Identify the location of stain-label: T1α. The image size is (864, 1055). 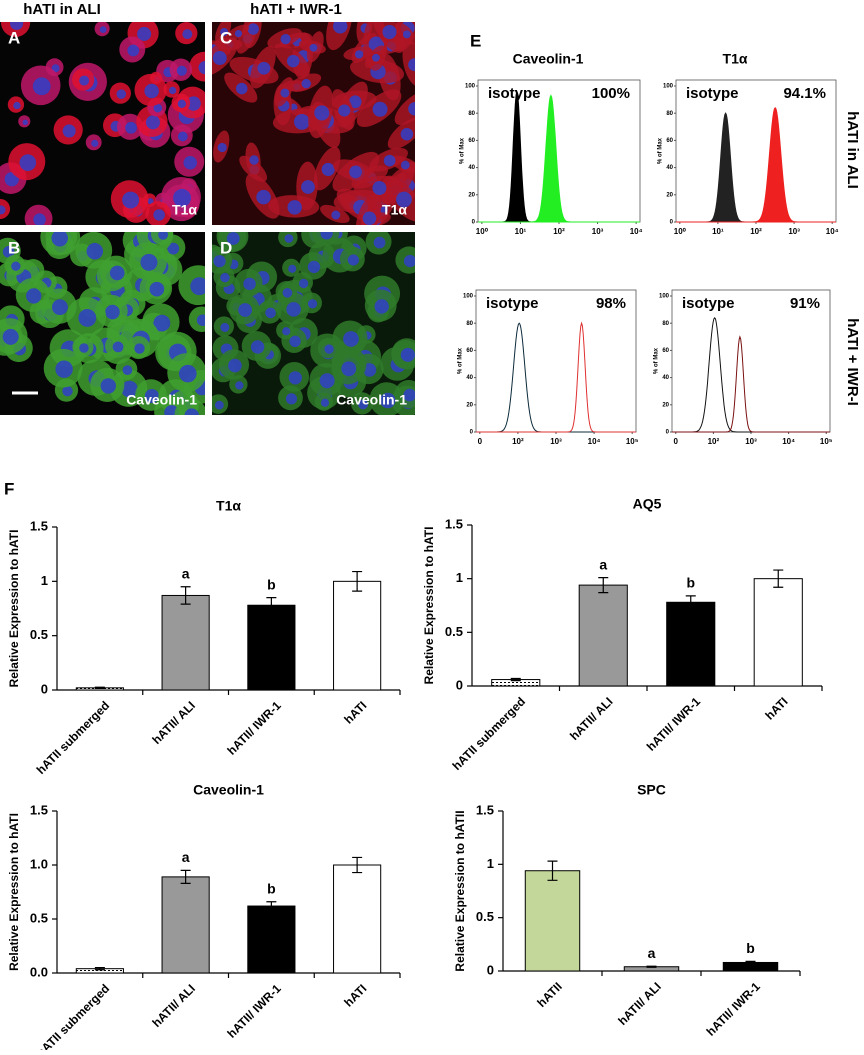
(394, 210).